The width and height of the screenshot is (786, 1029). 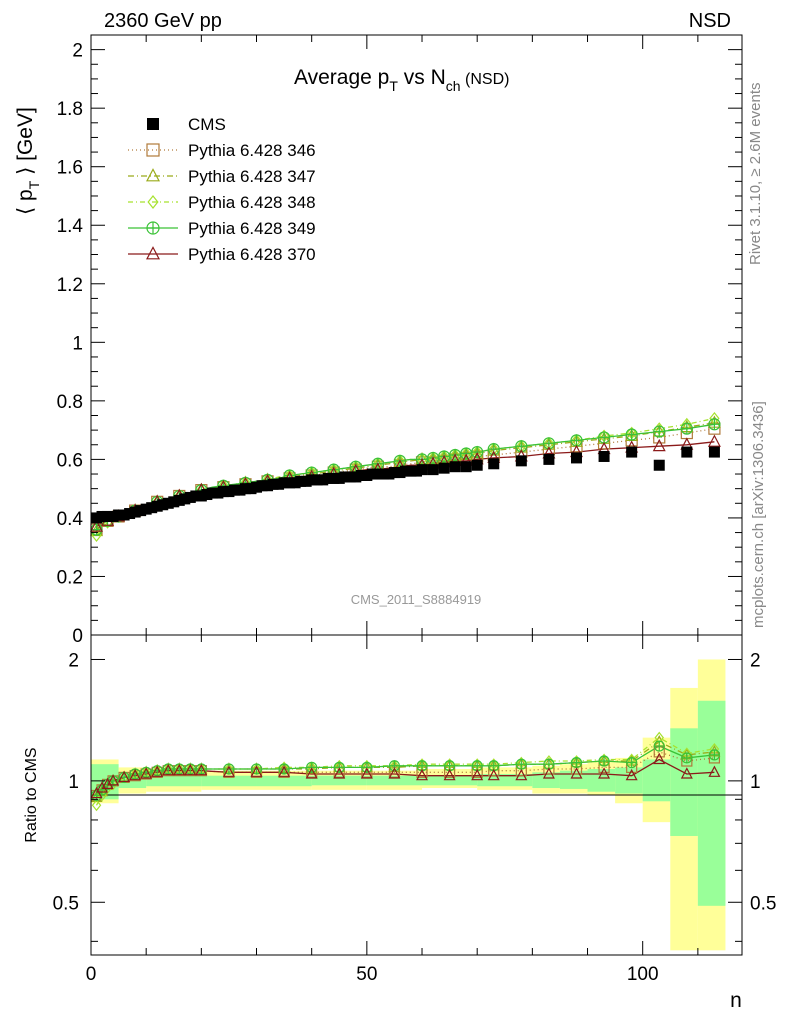 What do you see at coordinates (77, 343) in the screenshot?
I see `main-y-tick-label: 1` at bounding box center [77, 343].